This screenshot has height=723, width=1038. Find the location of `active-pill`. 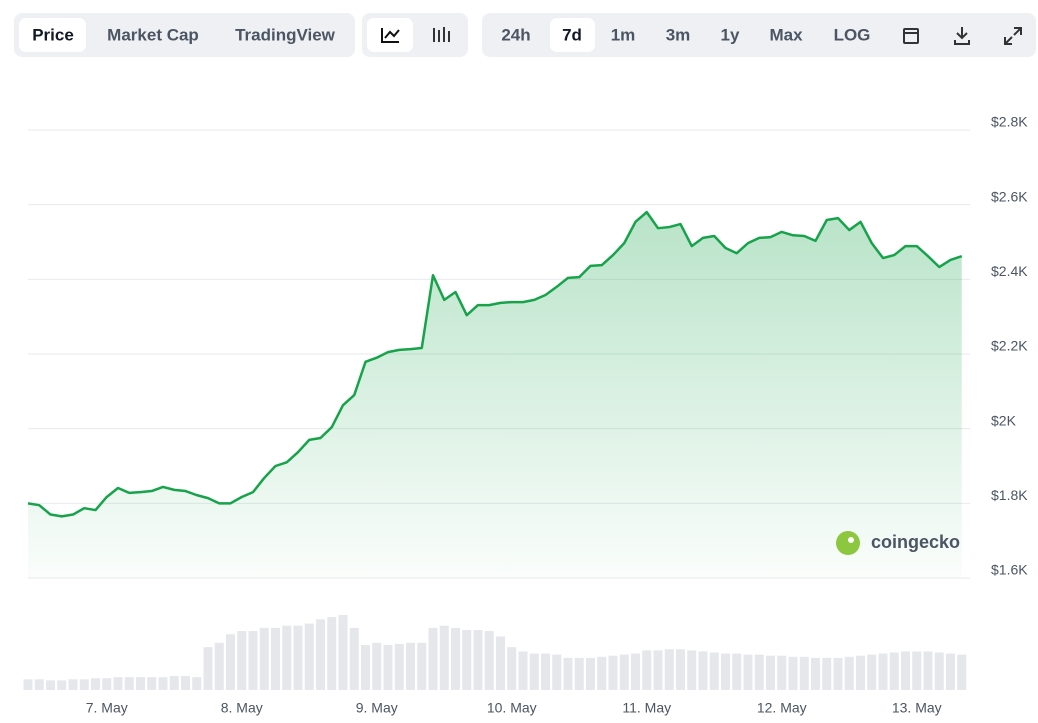

active-pill is located at coordinates (572, 35).